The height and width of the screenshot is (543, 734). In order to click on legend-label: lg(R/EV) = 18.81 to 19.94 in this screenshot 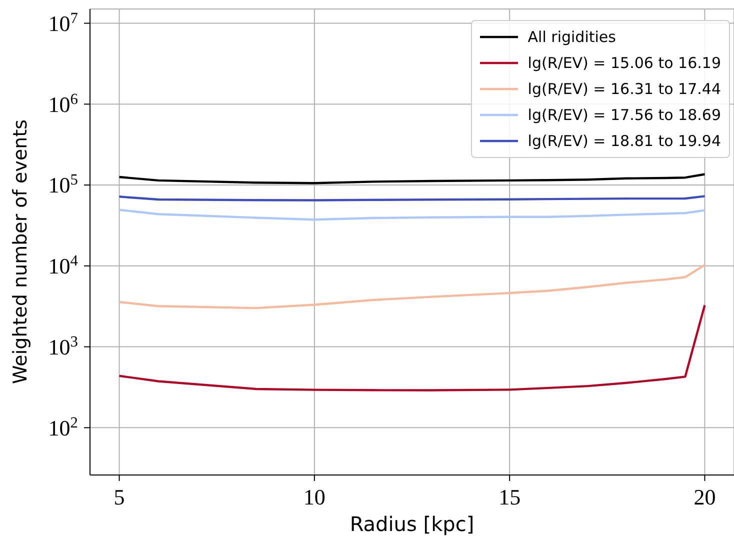, I will do `click(624, 141)`.